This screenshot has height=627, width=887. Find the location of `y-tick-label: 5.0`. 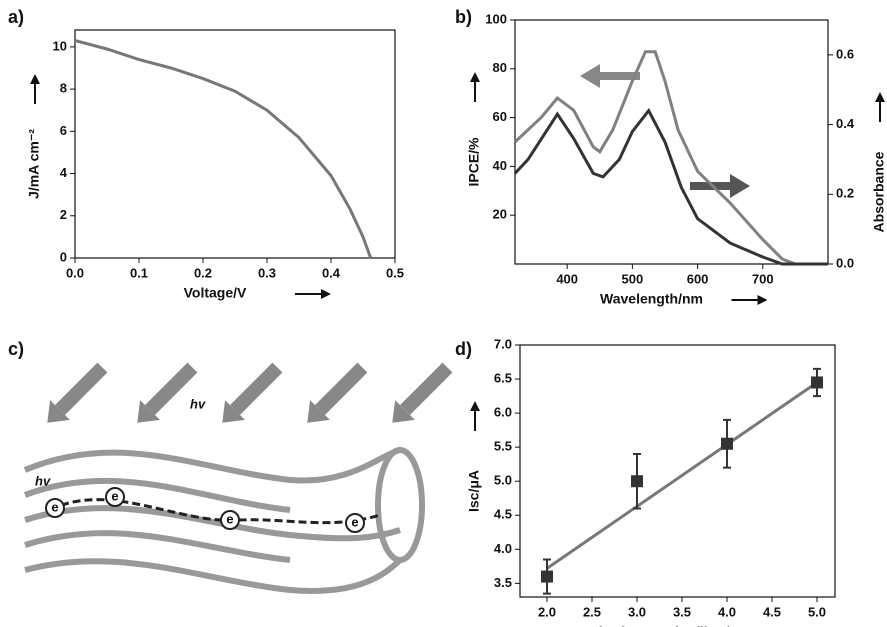

y-tick-label: 5.0 is located at coordinates (503, 480).